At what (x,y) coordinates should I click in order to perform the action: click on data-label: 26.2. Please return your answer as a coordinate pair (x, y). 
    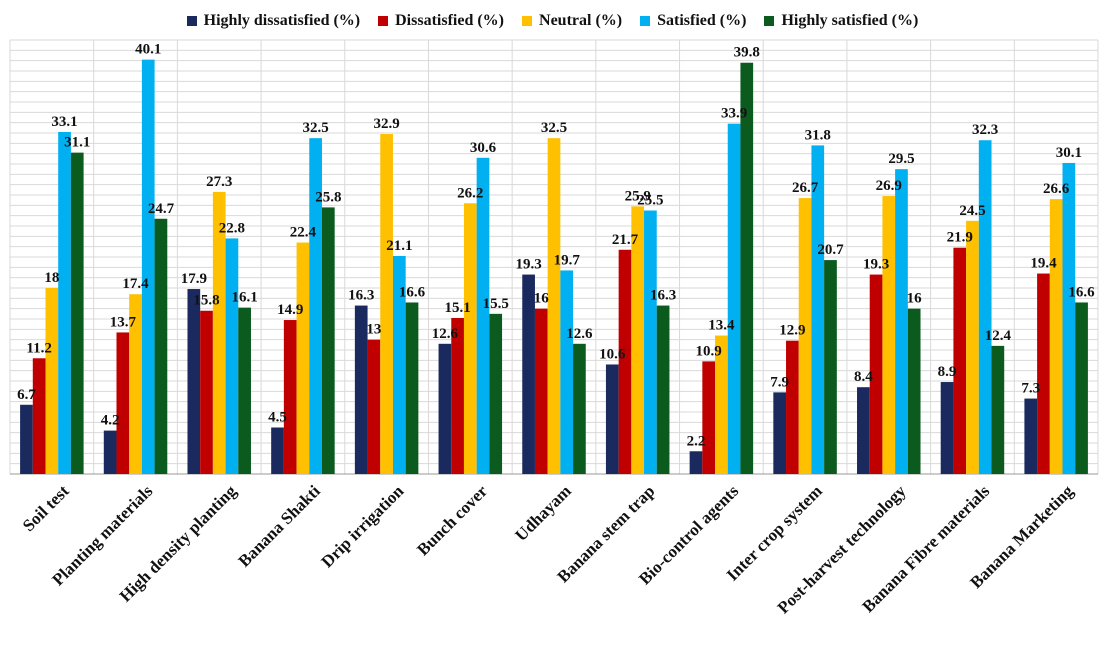
    Looking at the image, I should click on (470, 193).